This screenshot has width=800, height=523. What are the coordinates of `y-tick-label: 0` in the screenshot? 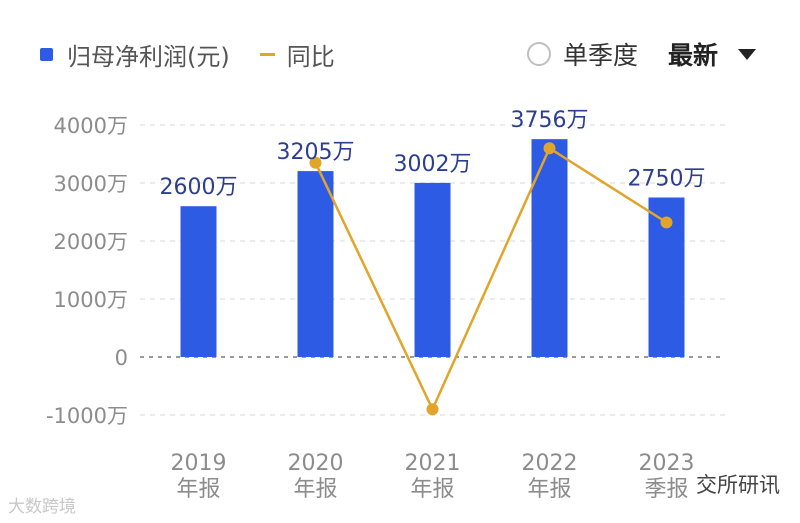 It's located at (121, 358).